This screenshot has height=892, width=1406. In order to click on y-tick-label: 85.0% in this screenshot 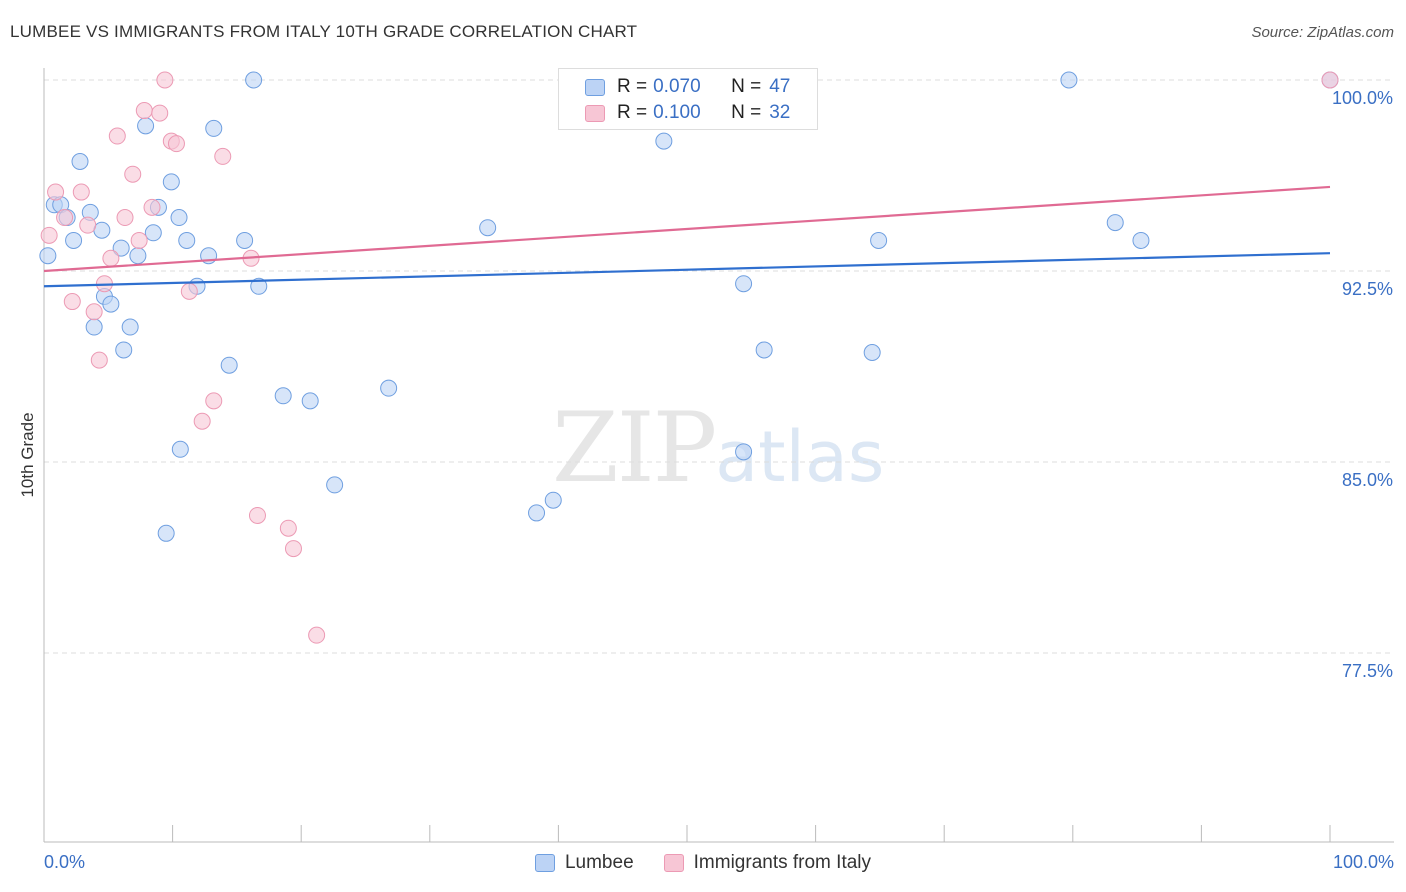, I will do `click(1367, 480)`.